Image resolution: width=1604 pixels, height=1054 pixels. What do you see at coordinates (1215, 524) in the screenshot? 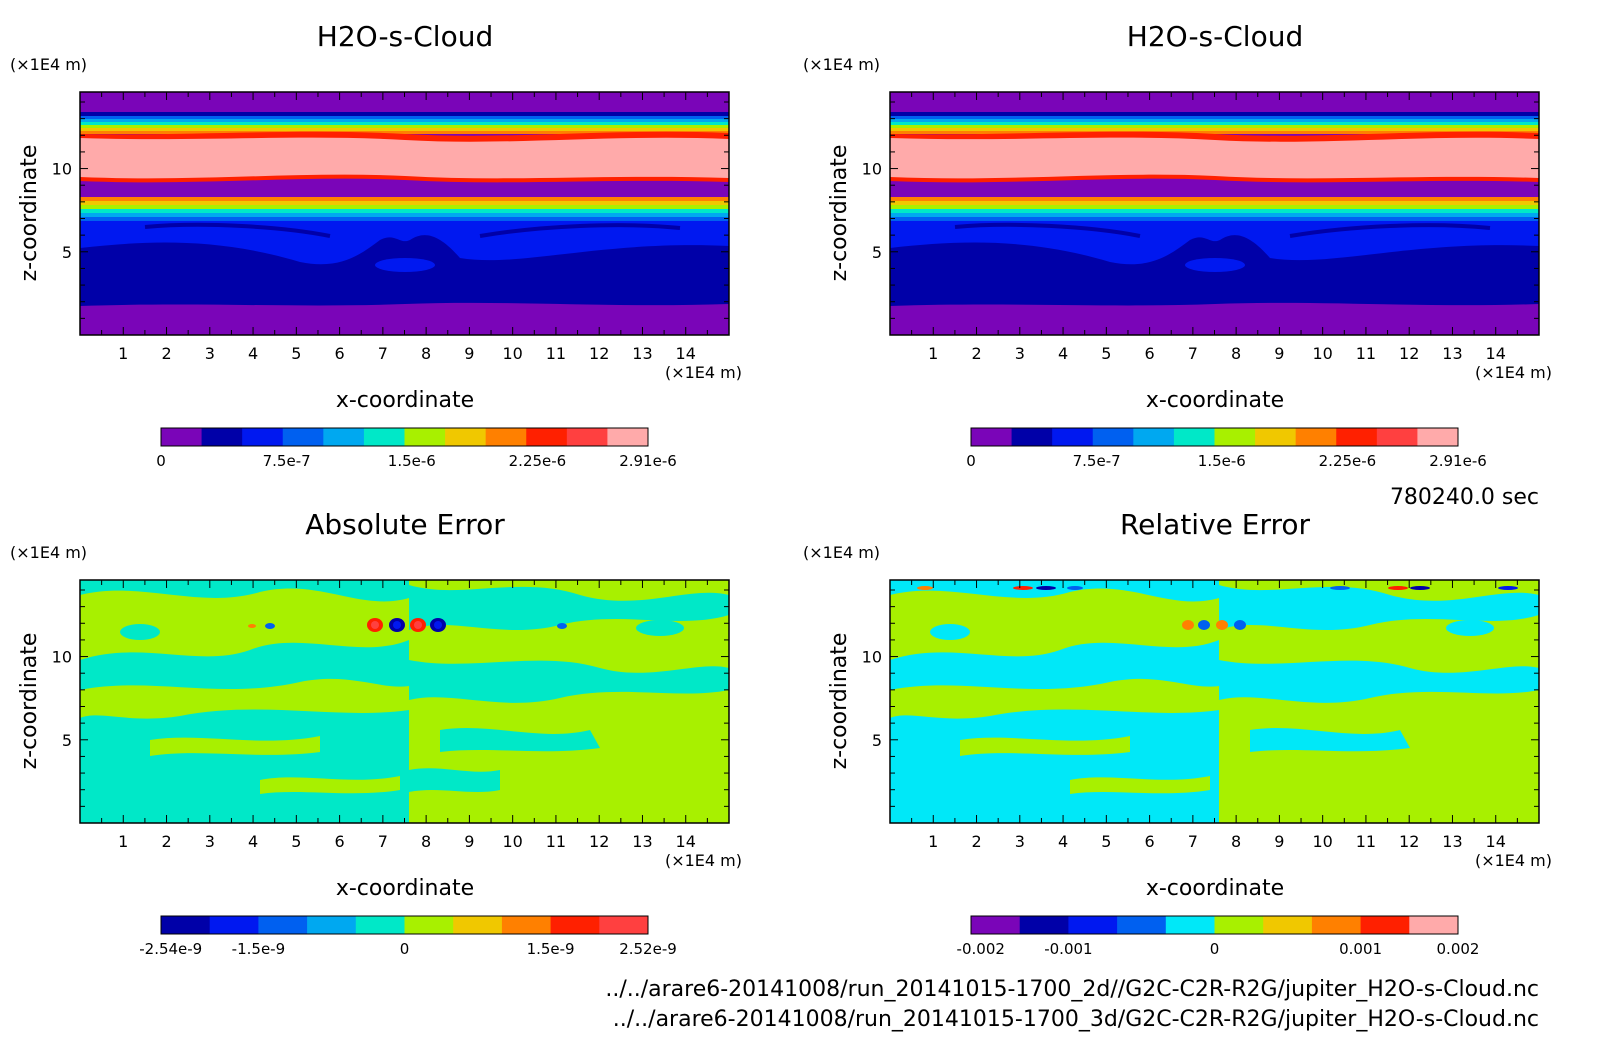
I see `chart-title: Relative Error` at bounding box center [1215, 524].